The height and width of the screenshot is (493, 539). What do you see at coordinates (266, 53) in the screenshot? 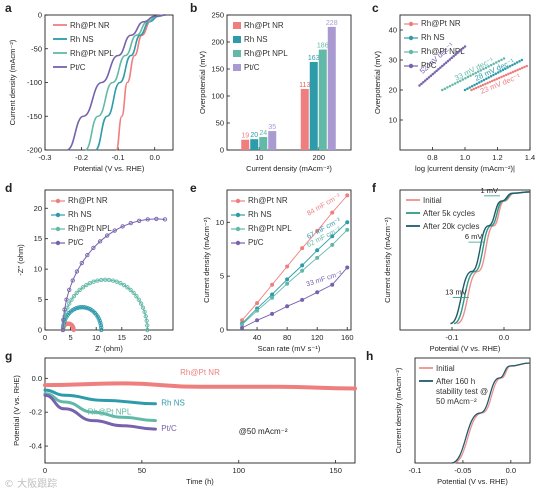
I see `b-legend-label: Rh@Pt NPL` at bounding box center [266, 53].